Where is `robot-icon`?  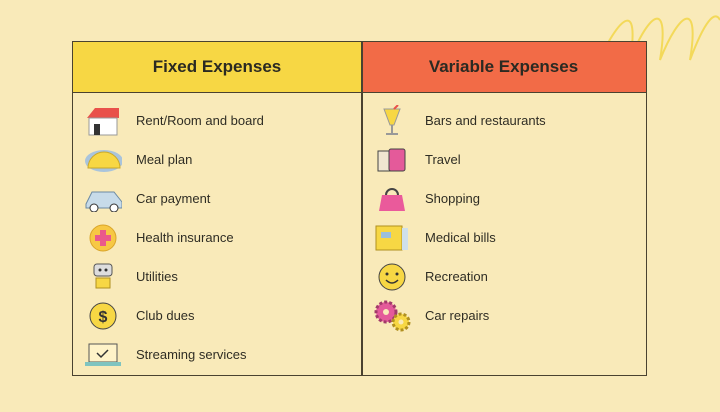
robot-icon is located at coordinates (103, 277).